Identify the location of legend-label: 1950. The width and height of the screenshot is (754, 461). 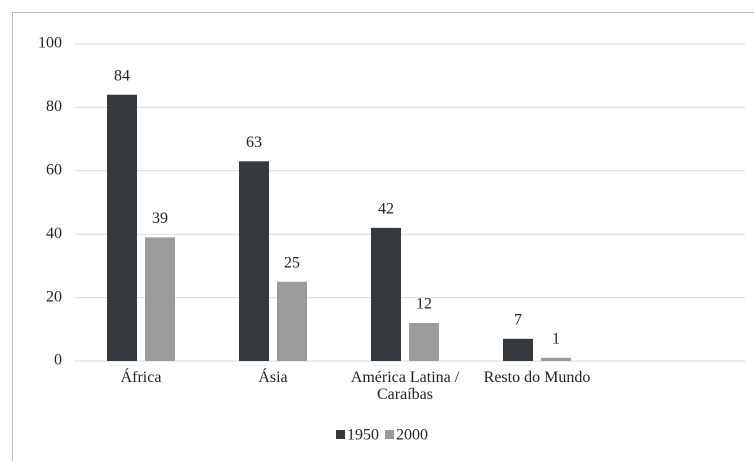
(363, 435).